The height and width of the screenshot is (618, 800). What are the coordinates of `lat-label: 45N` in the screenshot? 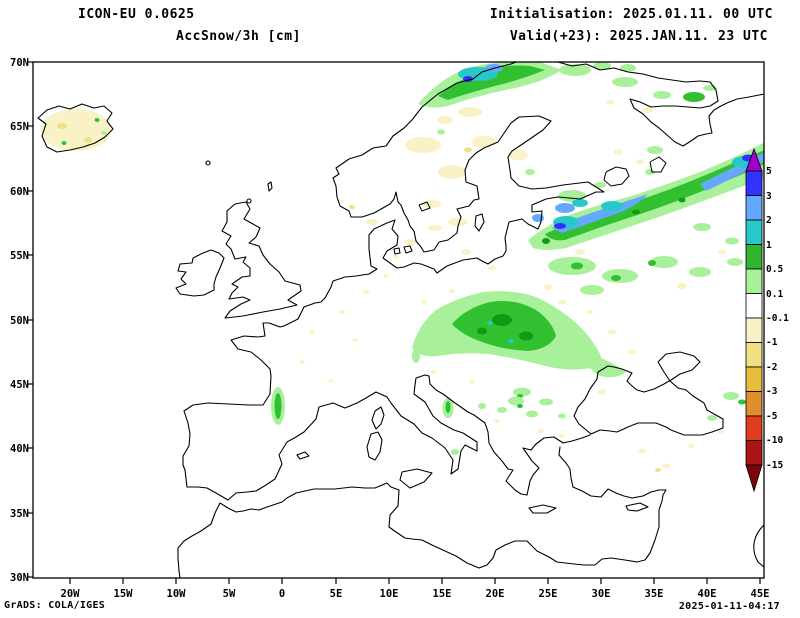 It's located at (19, 385).